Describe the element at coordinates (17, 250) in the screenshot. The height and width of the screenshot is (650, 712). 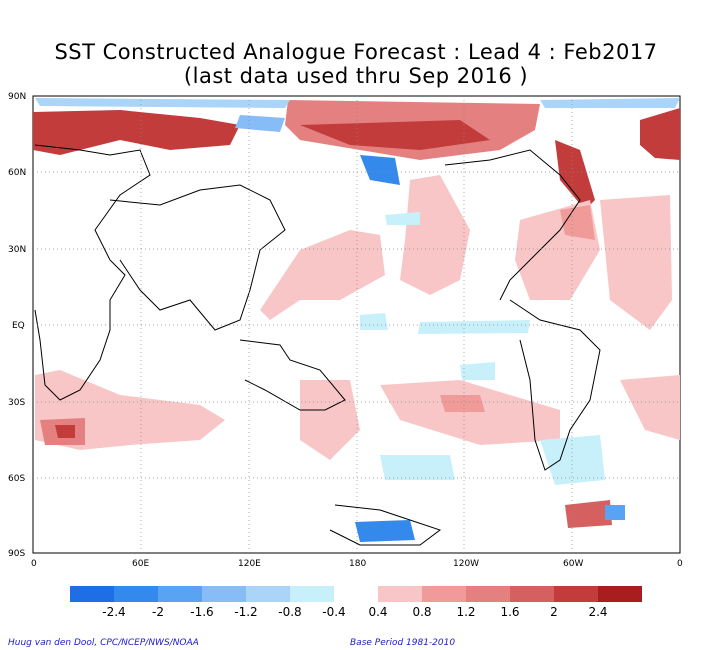
I see `y-tick-label: 30N` at that location.